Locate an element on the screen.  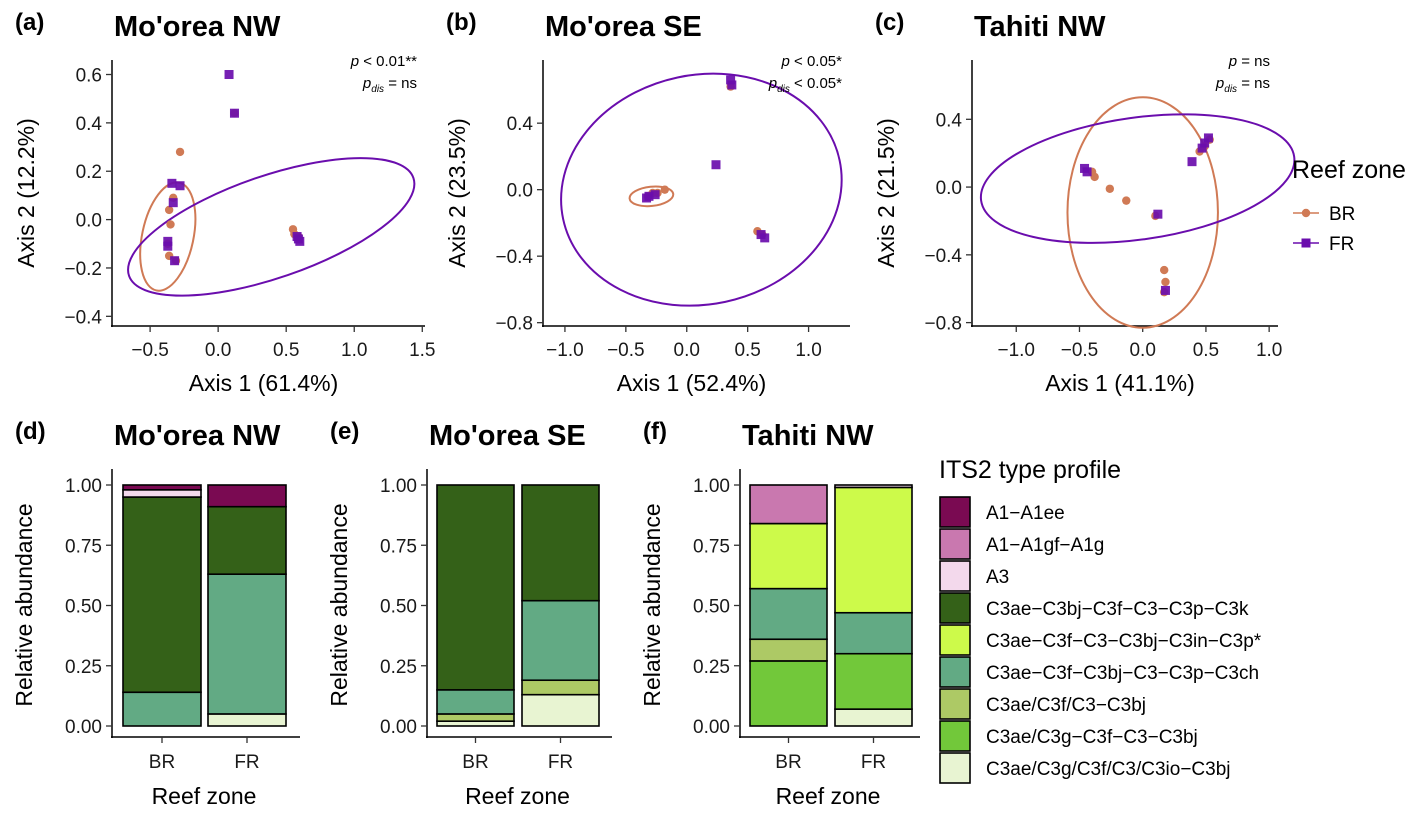
legend-title: ITS2 type profile is located at coordinates (1030, 470).